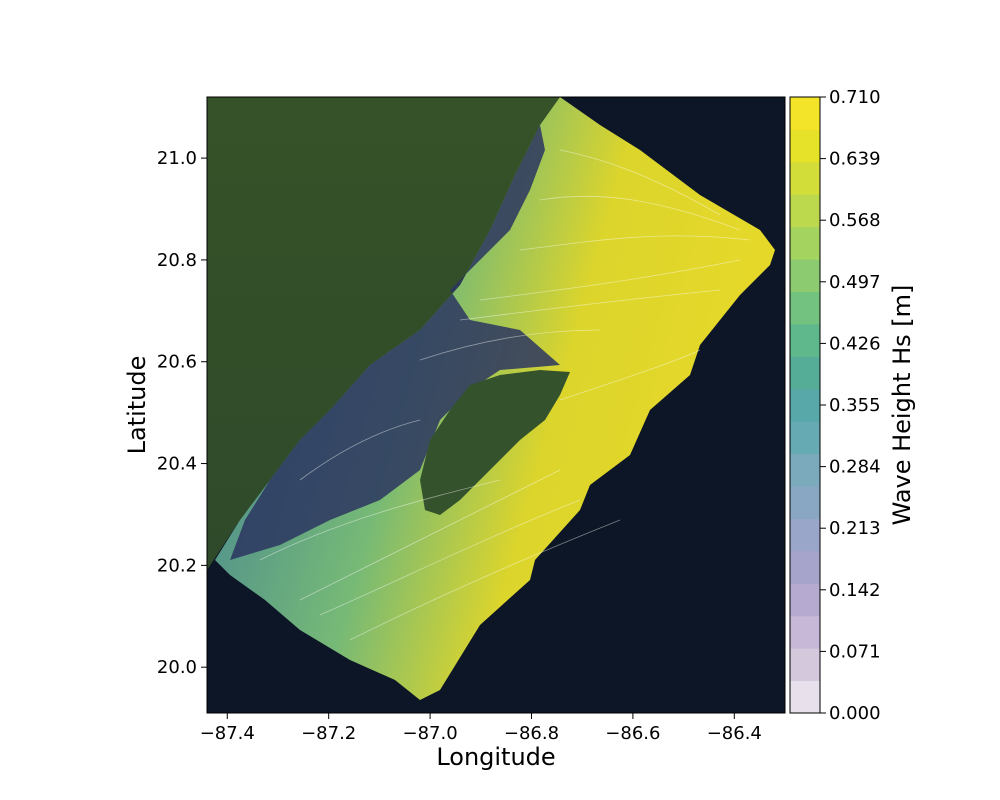 The image size is (1000, 800). Describe the element at coordinates (855, 282) in the screenshot. I see `colorbar-tick-label: 0.497` at that location.